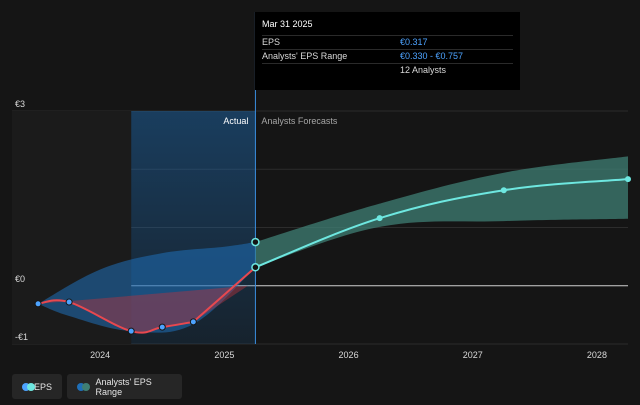  What do you see at coordinates (20, 104) in the screenshot?
I see `y-tick-label: €3` at bounding box center [20, 104].